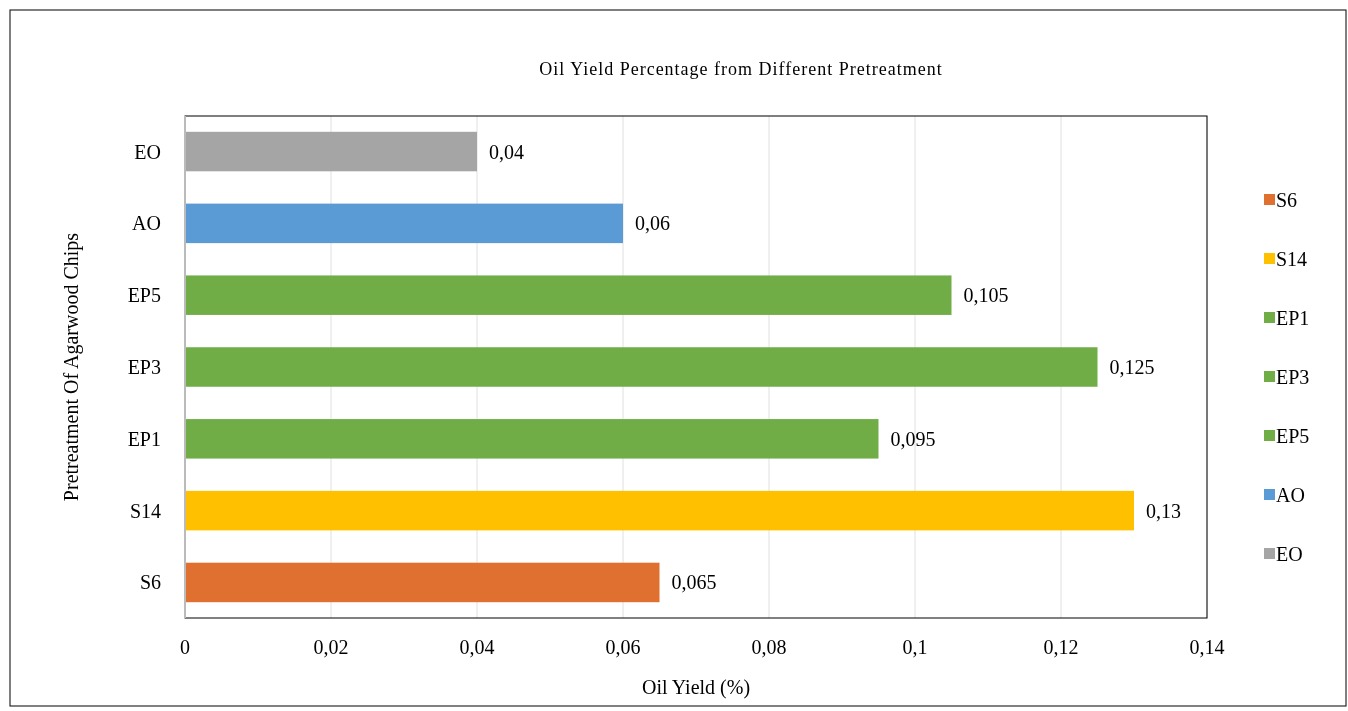 This screenshot has width=1348, height=711. What do you see at coordinates (146, 223) in the screenshot?
I see `y-tick-label: AO` at bounding box center [146, 223].